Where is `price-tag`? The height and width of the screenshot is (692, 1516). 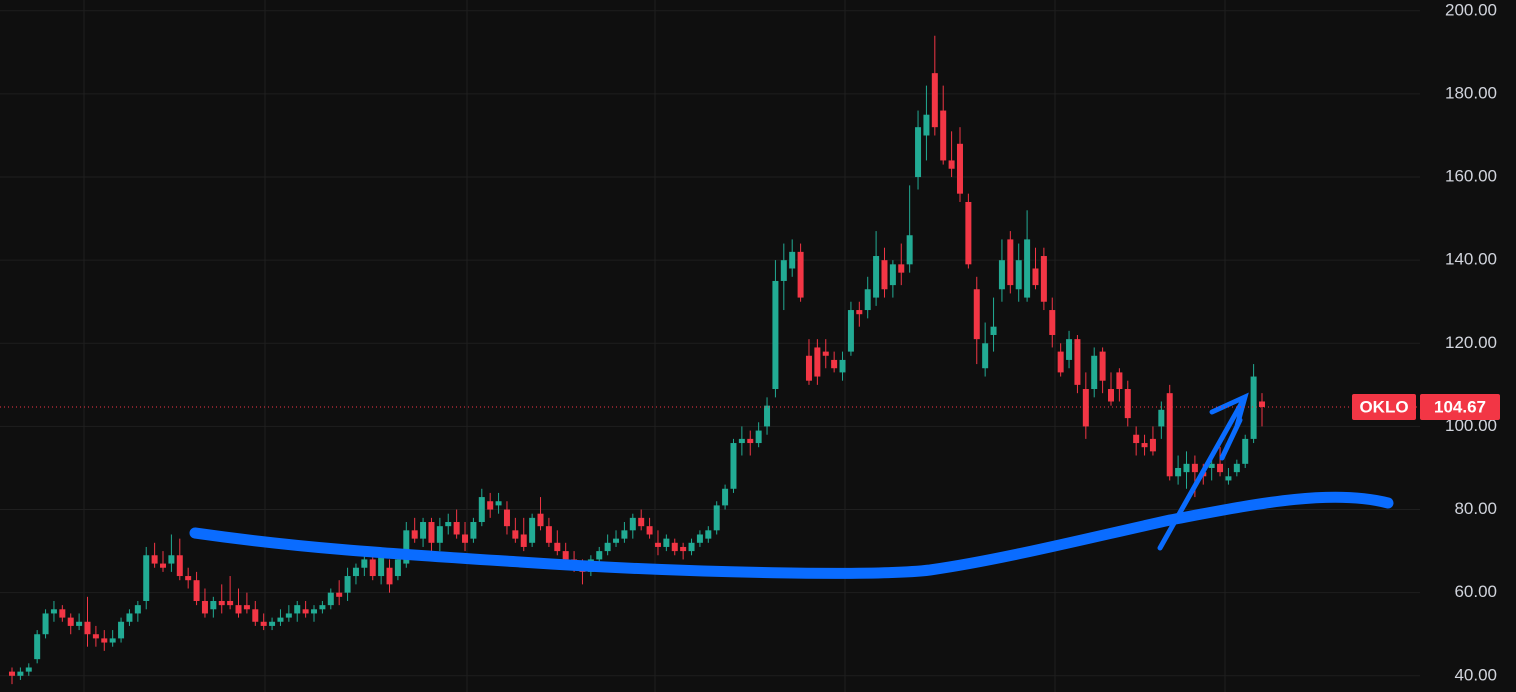
price-tag is located at coordinates (1460, 407).